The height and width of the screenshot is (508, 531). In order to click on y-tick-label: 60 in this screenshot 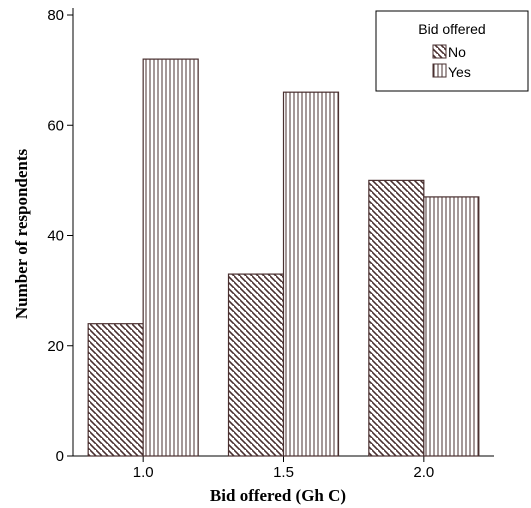, I will do `click(55, 125)`.